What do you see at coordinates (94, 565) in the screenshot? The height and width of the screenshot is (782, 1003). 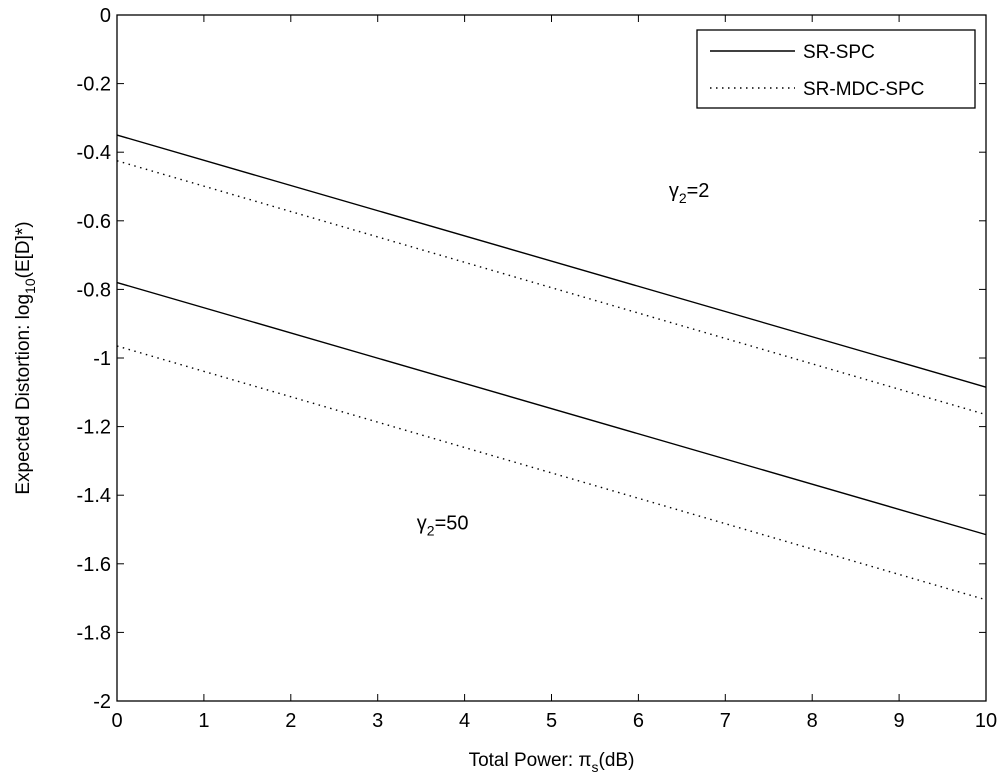 I see `y-tick-label: -1.6` at bounding box center [94, 565].